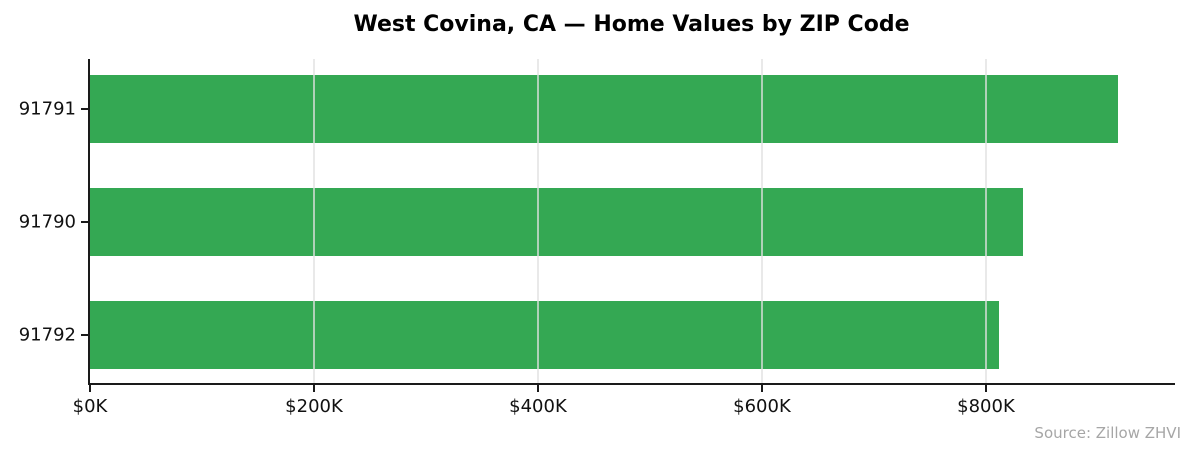  I want to click on y-tick-label: 91792, so click(47, 335).